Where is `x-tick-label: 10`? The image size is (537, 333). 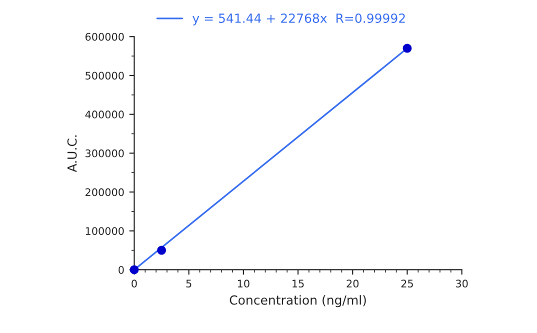 x-tick-label: 10 is located at coordinates (244, 284).